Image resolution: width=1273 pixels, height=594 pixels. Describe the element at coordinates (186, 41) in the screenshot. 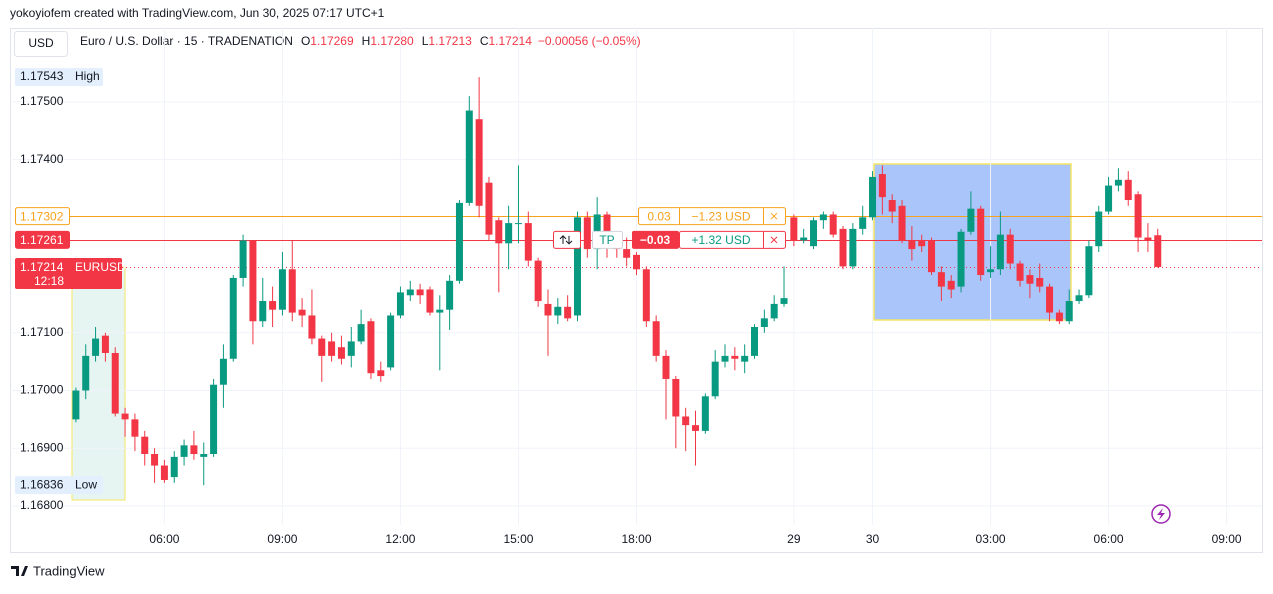

I see `symbol: Euro / U.S. Dollar · 15 · TRADENATION` at that location.